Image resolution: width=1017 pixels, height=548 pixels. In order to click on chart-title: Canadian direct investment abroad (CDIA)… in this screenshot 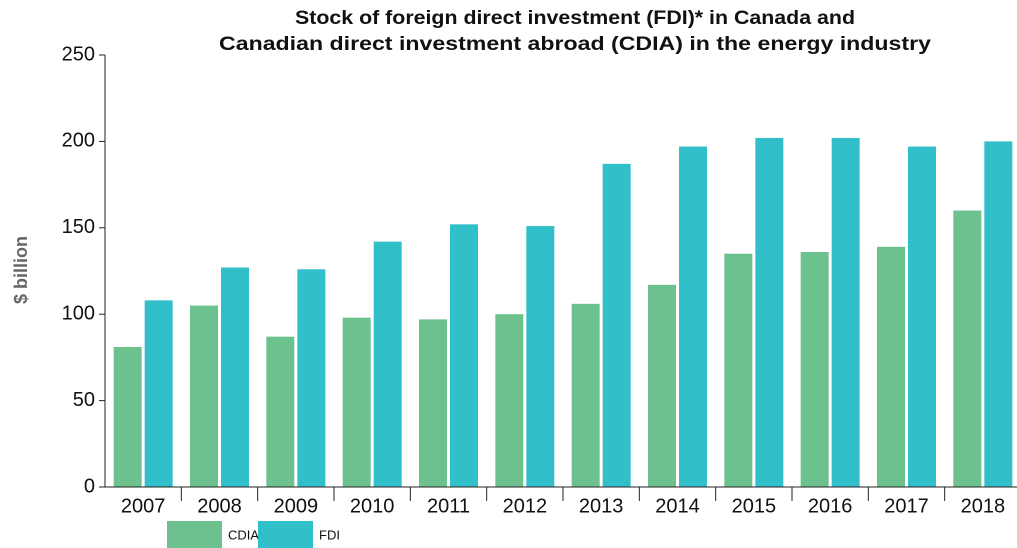, I will do `click(575, 44)`.